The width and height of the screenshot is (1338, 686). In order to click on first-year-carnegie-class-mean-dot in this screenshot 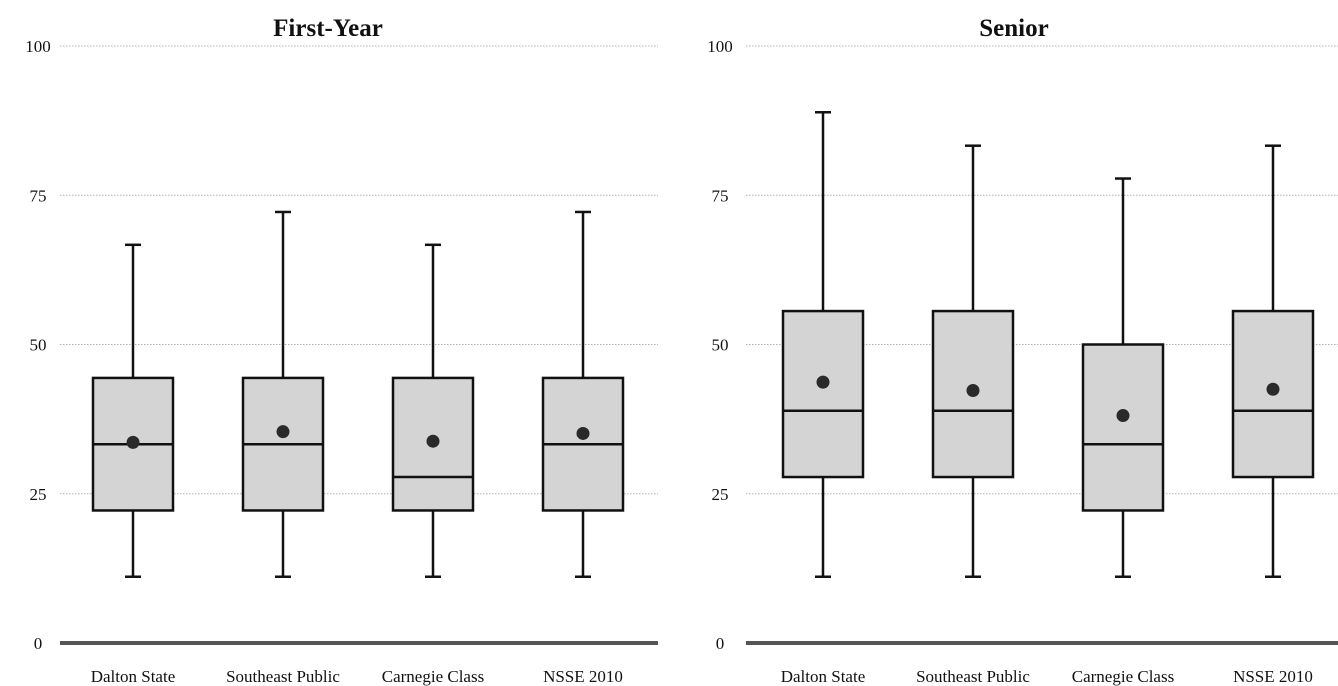, I will do `click(433, 441)`.